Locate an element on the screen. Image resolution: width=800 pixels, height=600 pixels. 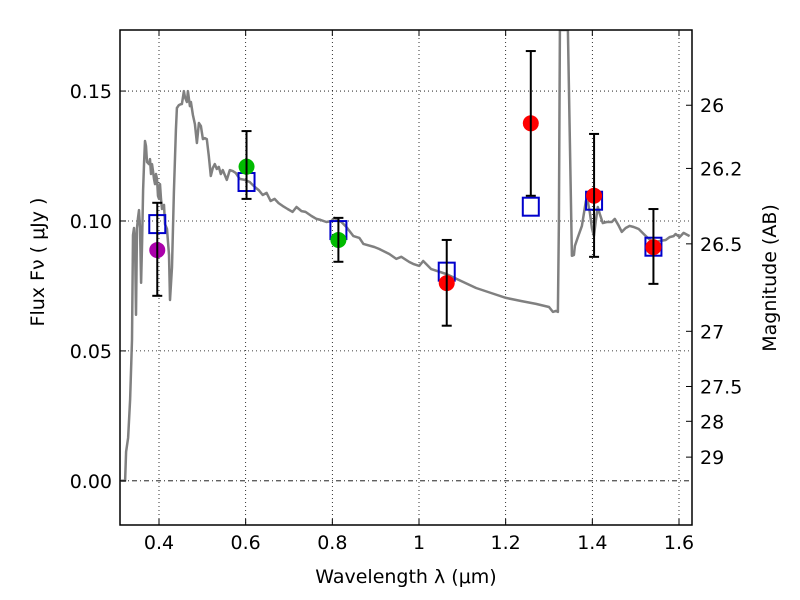
x-tick-label: 1.6 is located at coordinates (679, 543).